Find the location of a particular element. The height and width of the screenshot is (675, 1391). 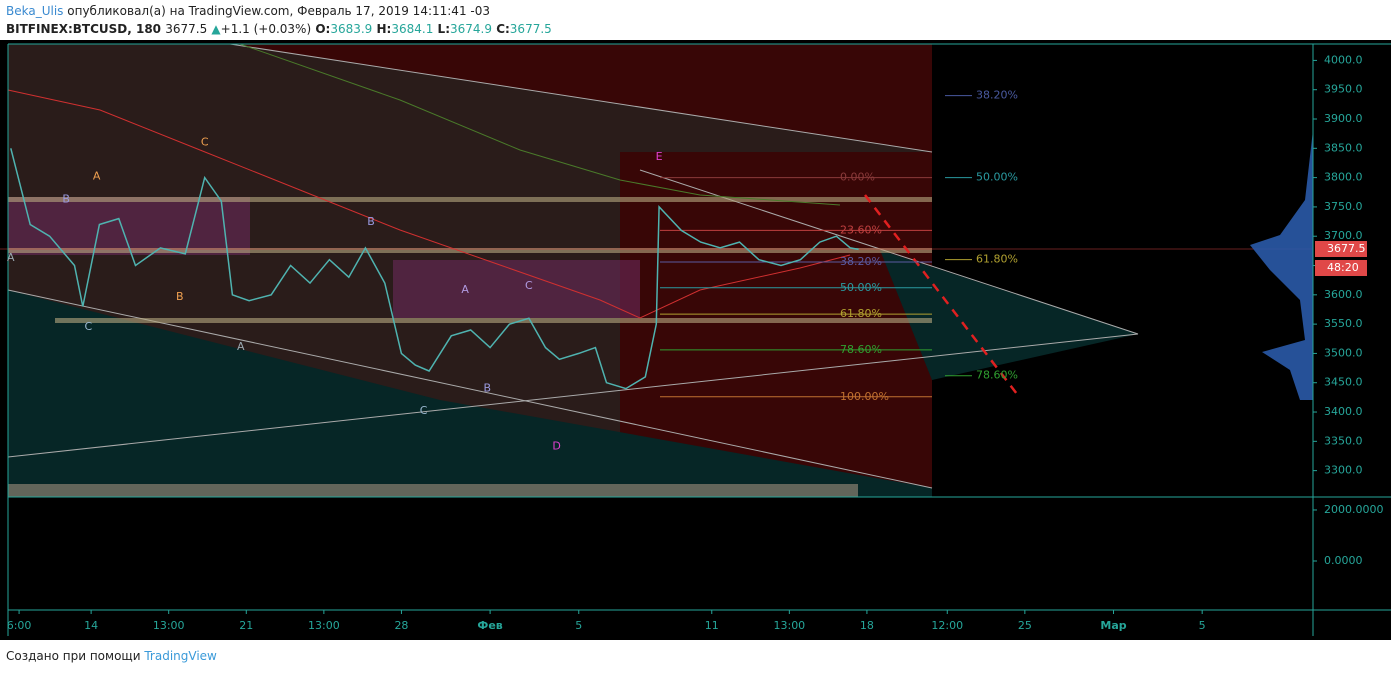

x-tick-label: 6:00 is located at coordinates (19, 625).